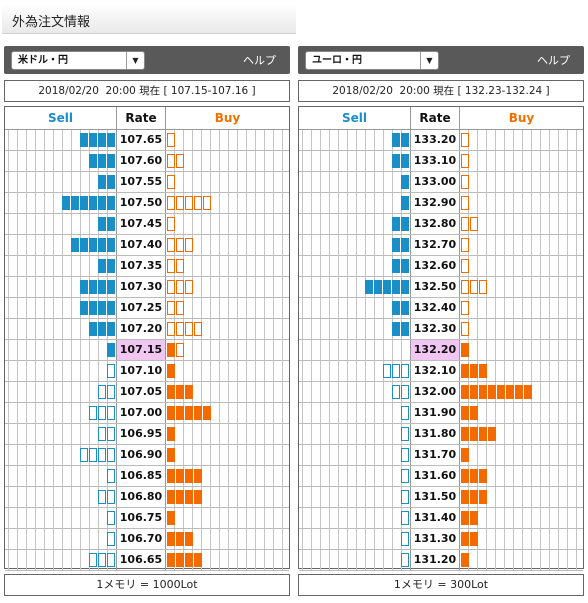 This screenshot has height=603, width=588. What do you see at coordinates (51, 22) in the screenshot?
I see `page-title: 外為注文情報` at bounding box center [51, 22].